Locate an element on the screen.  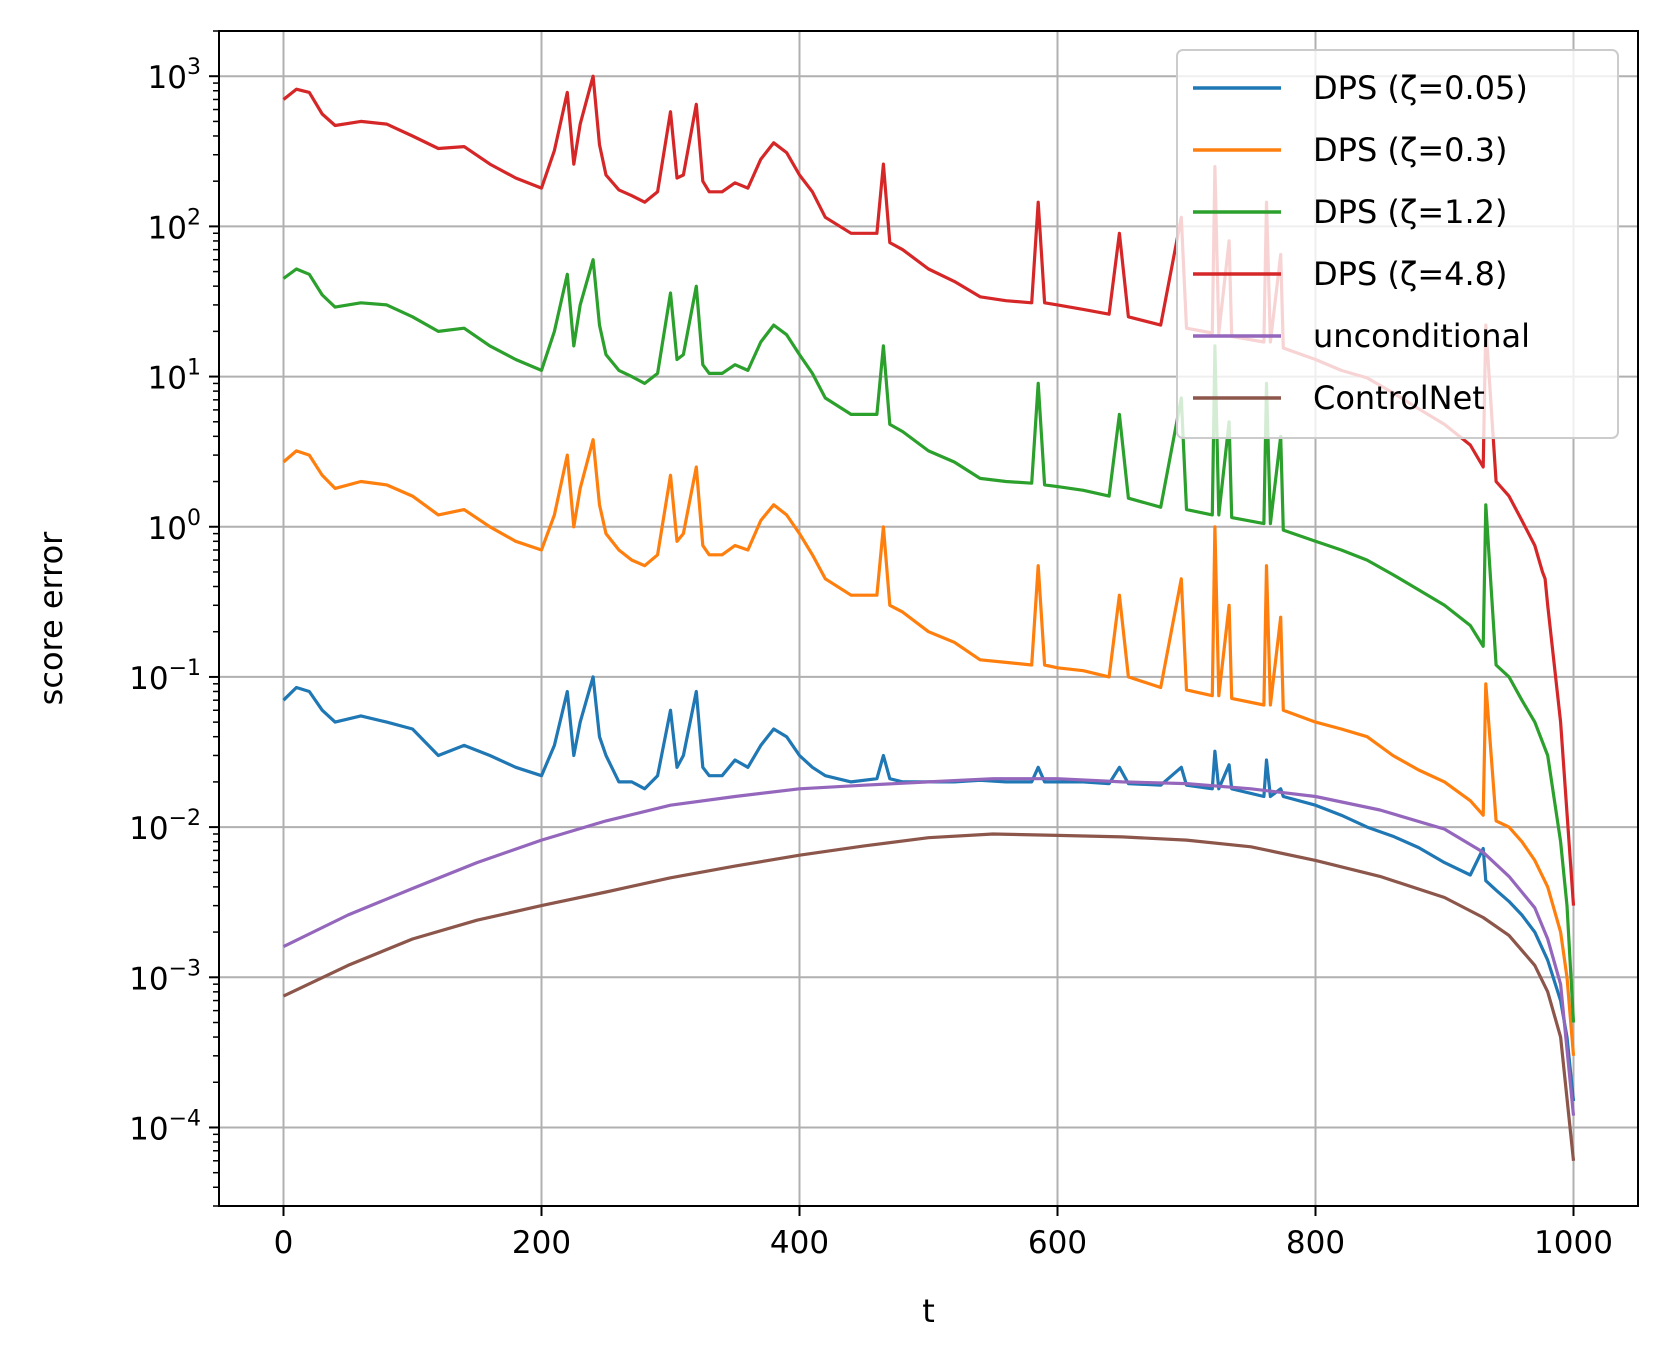
legend-label: ControlNet is located at coordinates (1399, 398).